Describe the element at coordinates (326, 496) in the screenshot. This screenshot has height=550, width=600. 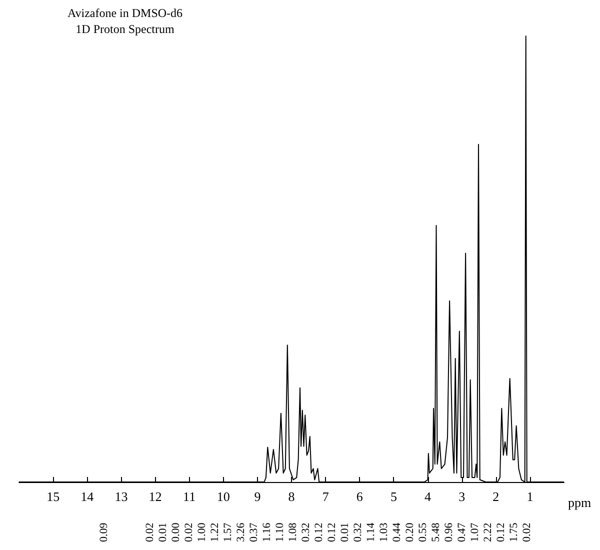
I see `x-tick-label: 7` at that location.